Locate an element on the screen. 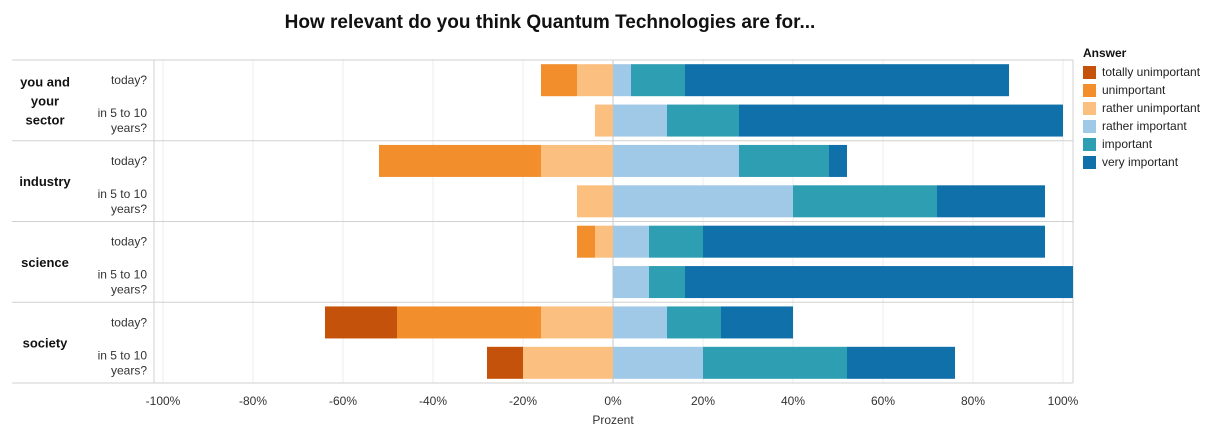  x-tick-label: -60% is located at coordinates (343, 401).